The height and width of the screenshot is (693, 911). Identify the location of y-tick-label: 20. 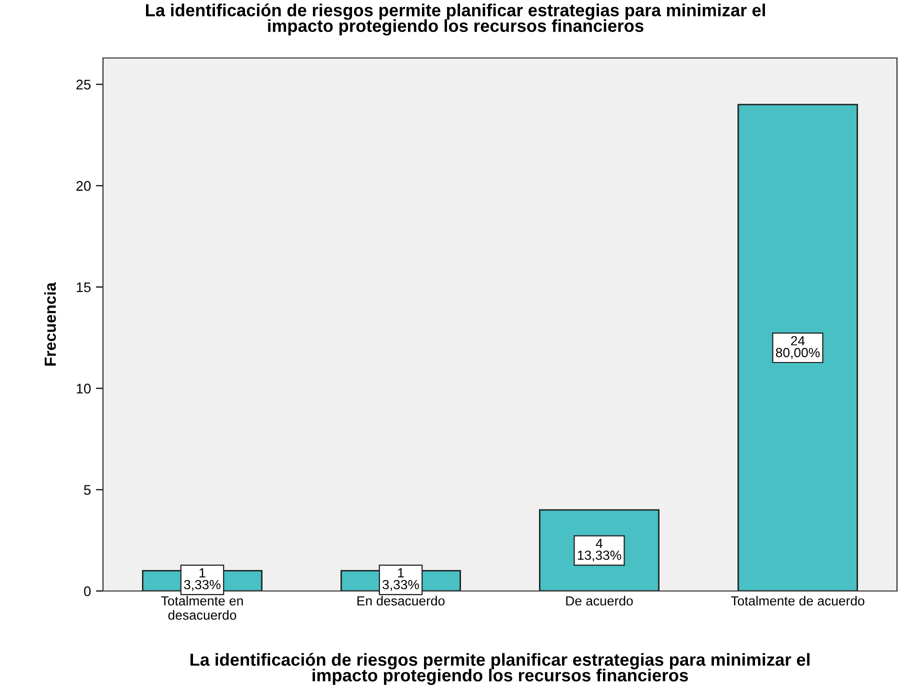
(83, 186).